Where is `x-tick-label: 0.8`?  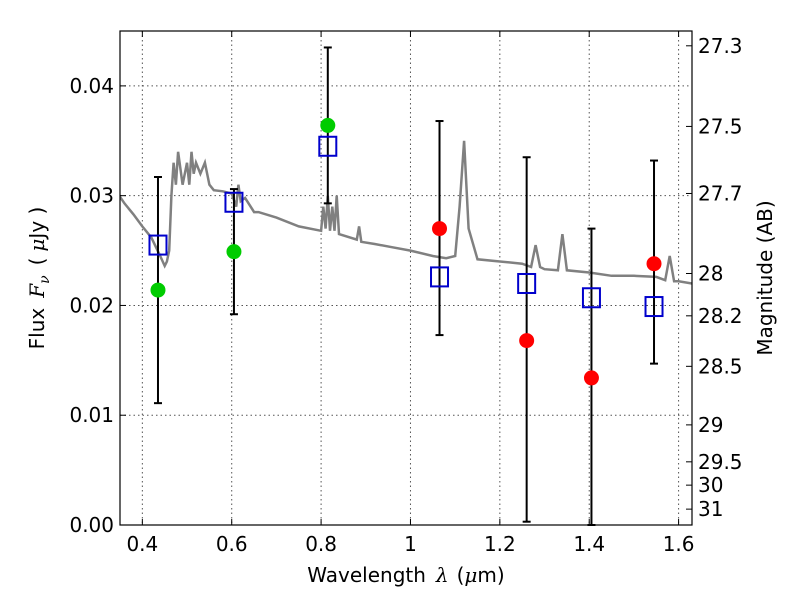 x-tick-label: 0.8 is located at coordinates (321, 544).